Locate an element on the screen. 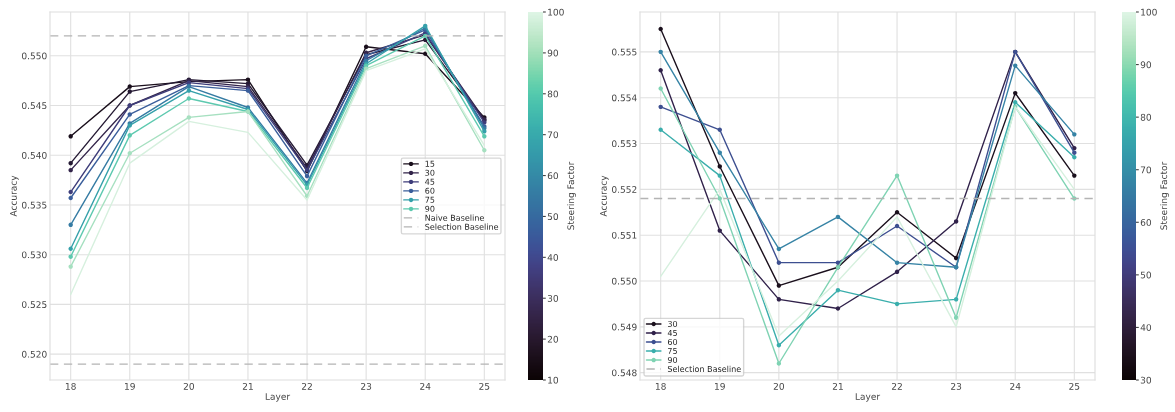 Image resolution: width=1175 pixels, height=412 pixels. color-bar-label: 90 is located at coordinates (1146, 65).